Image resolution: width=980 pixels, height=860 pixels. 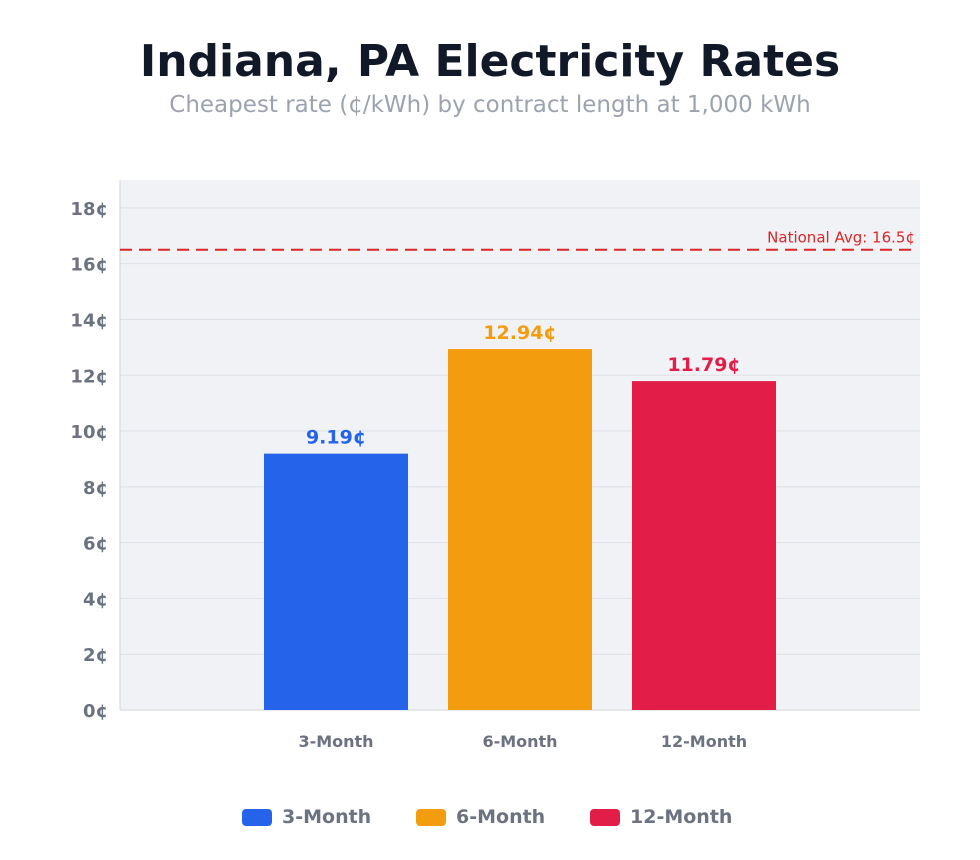 I want to click on bar-value-label: 11.79¢, so click(x=703, y=365).